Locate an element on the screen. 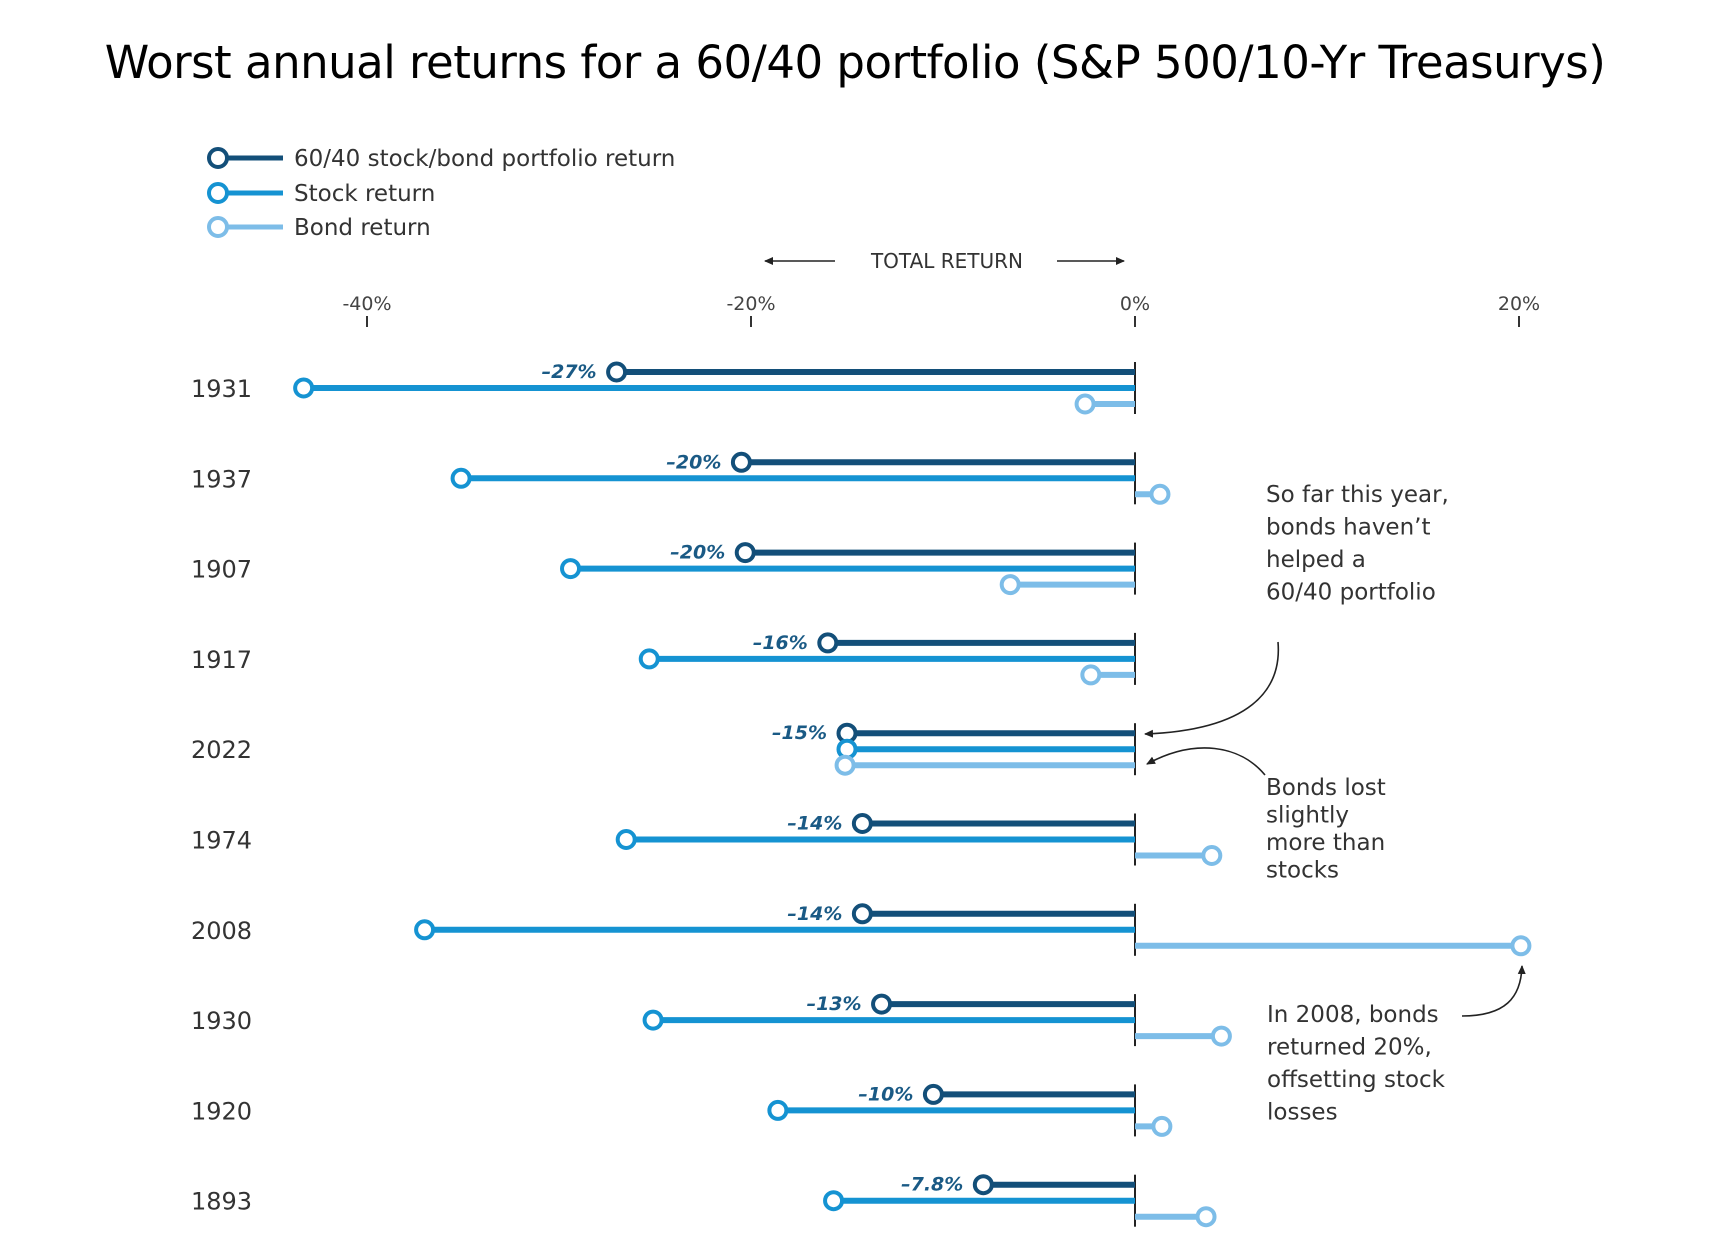 This screenshot has height=1238, width=1710. annotation-line: helped a is located at coordinates (1316, 560).